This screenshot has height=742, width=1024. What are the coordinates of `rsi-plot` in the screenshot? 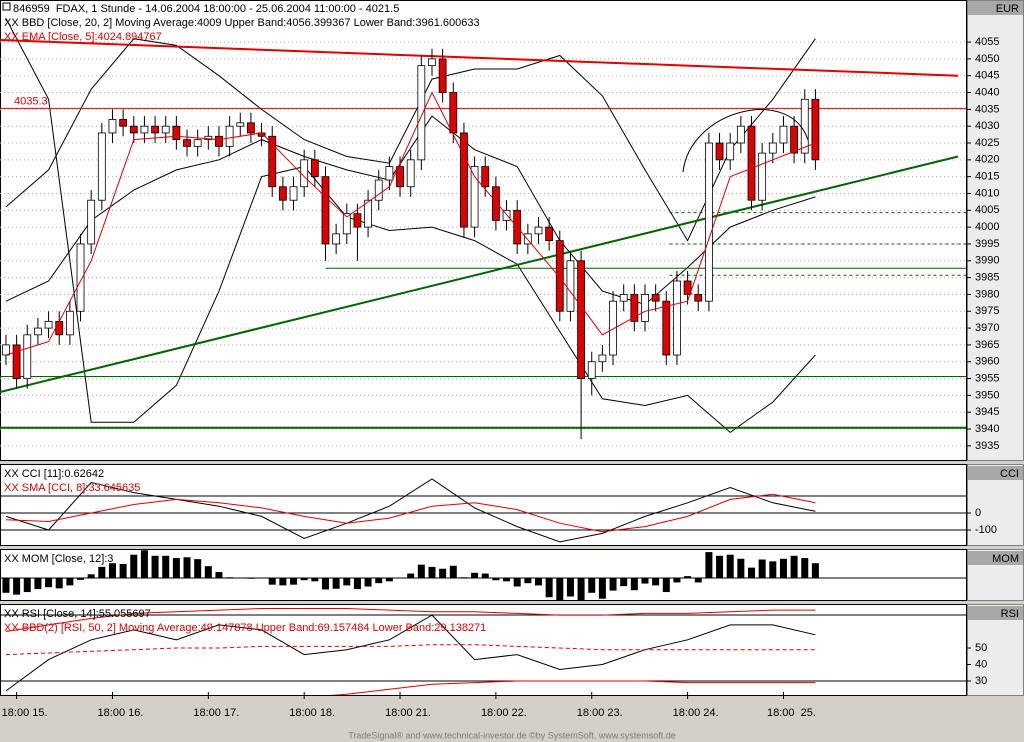 It's located at (483, 651).